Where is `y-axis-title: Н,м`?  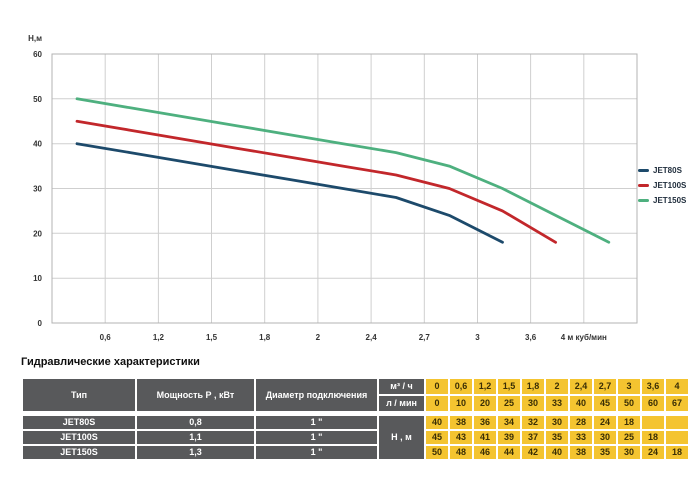
y-axis-title: Н,м is located at coordinates (35, 38).